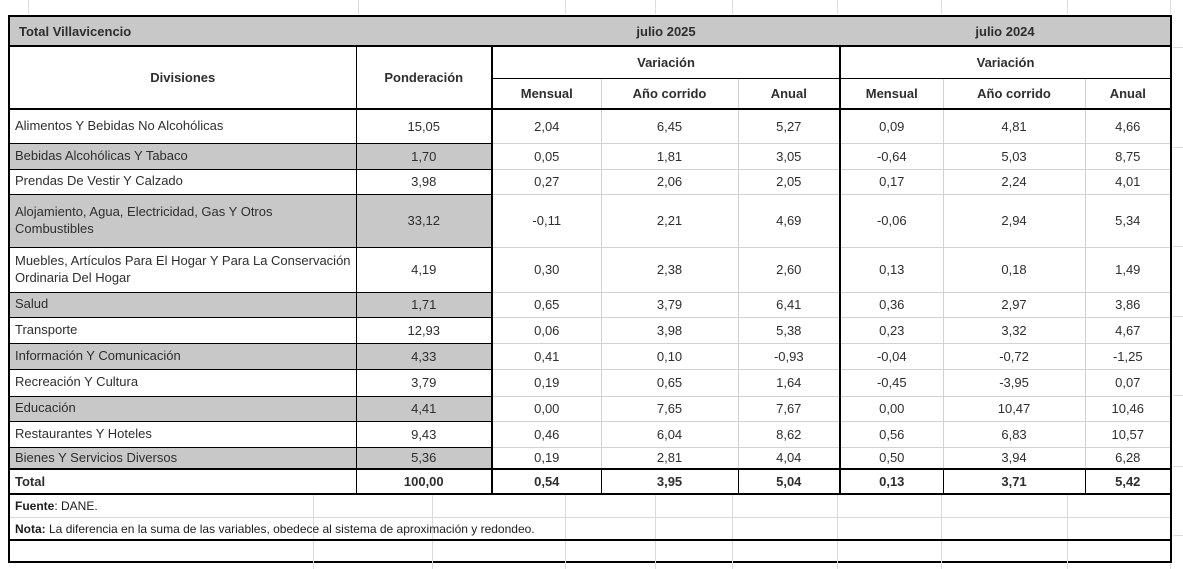 Image resolution: width=1183 pixels, height=569 pixels. What do you see at coordinates (547, 94) in the screenshot?
I see `header-mensual-2025: Mensual` at bounding box center [547, 94].